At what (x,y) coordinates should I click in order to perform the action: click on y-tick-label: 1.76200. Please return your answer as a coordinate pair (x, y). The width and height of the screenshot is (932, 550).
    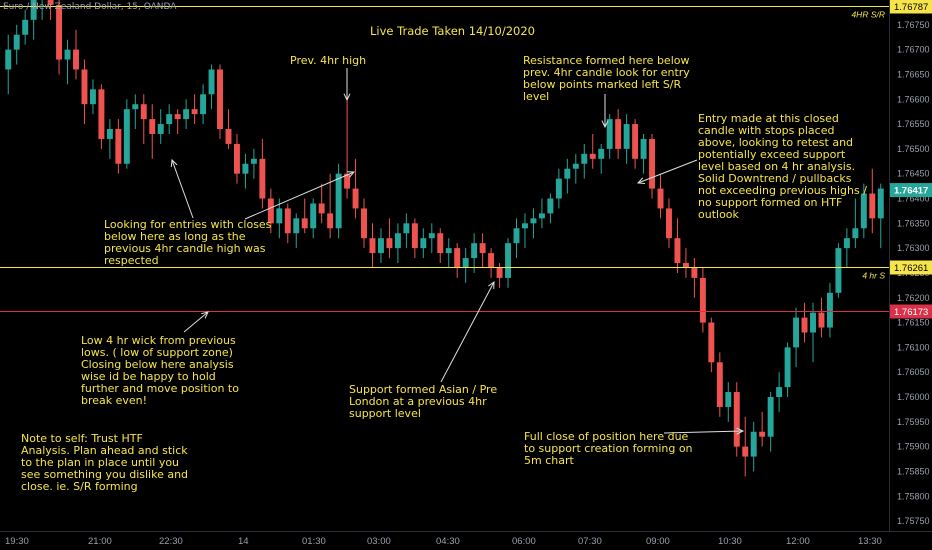
    Looking at the image, I should click on (913, 298).